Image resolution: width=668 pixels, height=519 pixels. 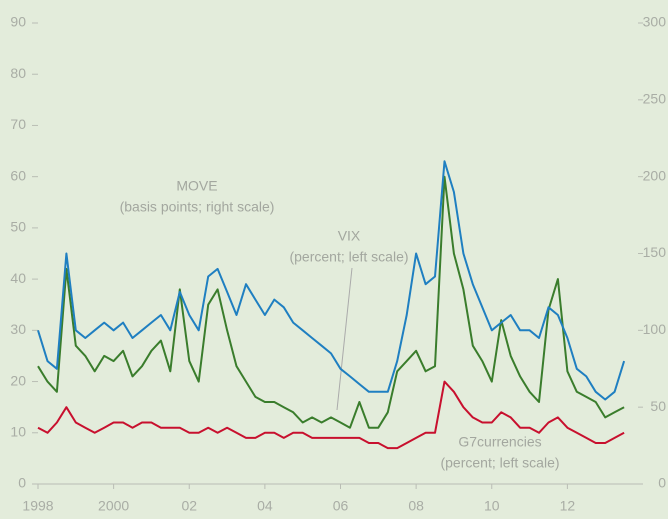 What do you see at coordinates (655, 99) in the screenshot?
I see `y2-tick-label: 250` at bounding box center [655, 99].